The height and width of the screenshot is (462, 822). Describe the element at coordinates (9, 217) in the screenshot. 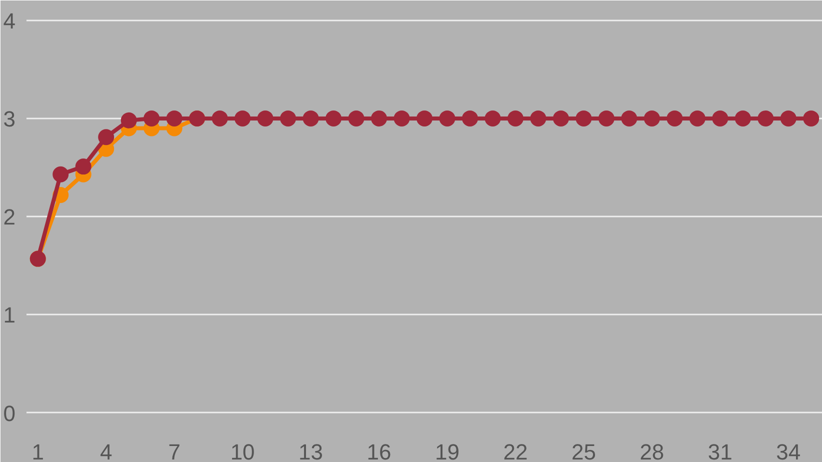

I see `y-tick-label: 2` at that location.